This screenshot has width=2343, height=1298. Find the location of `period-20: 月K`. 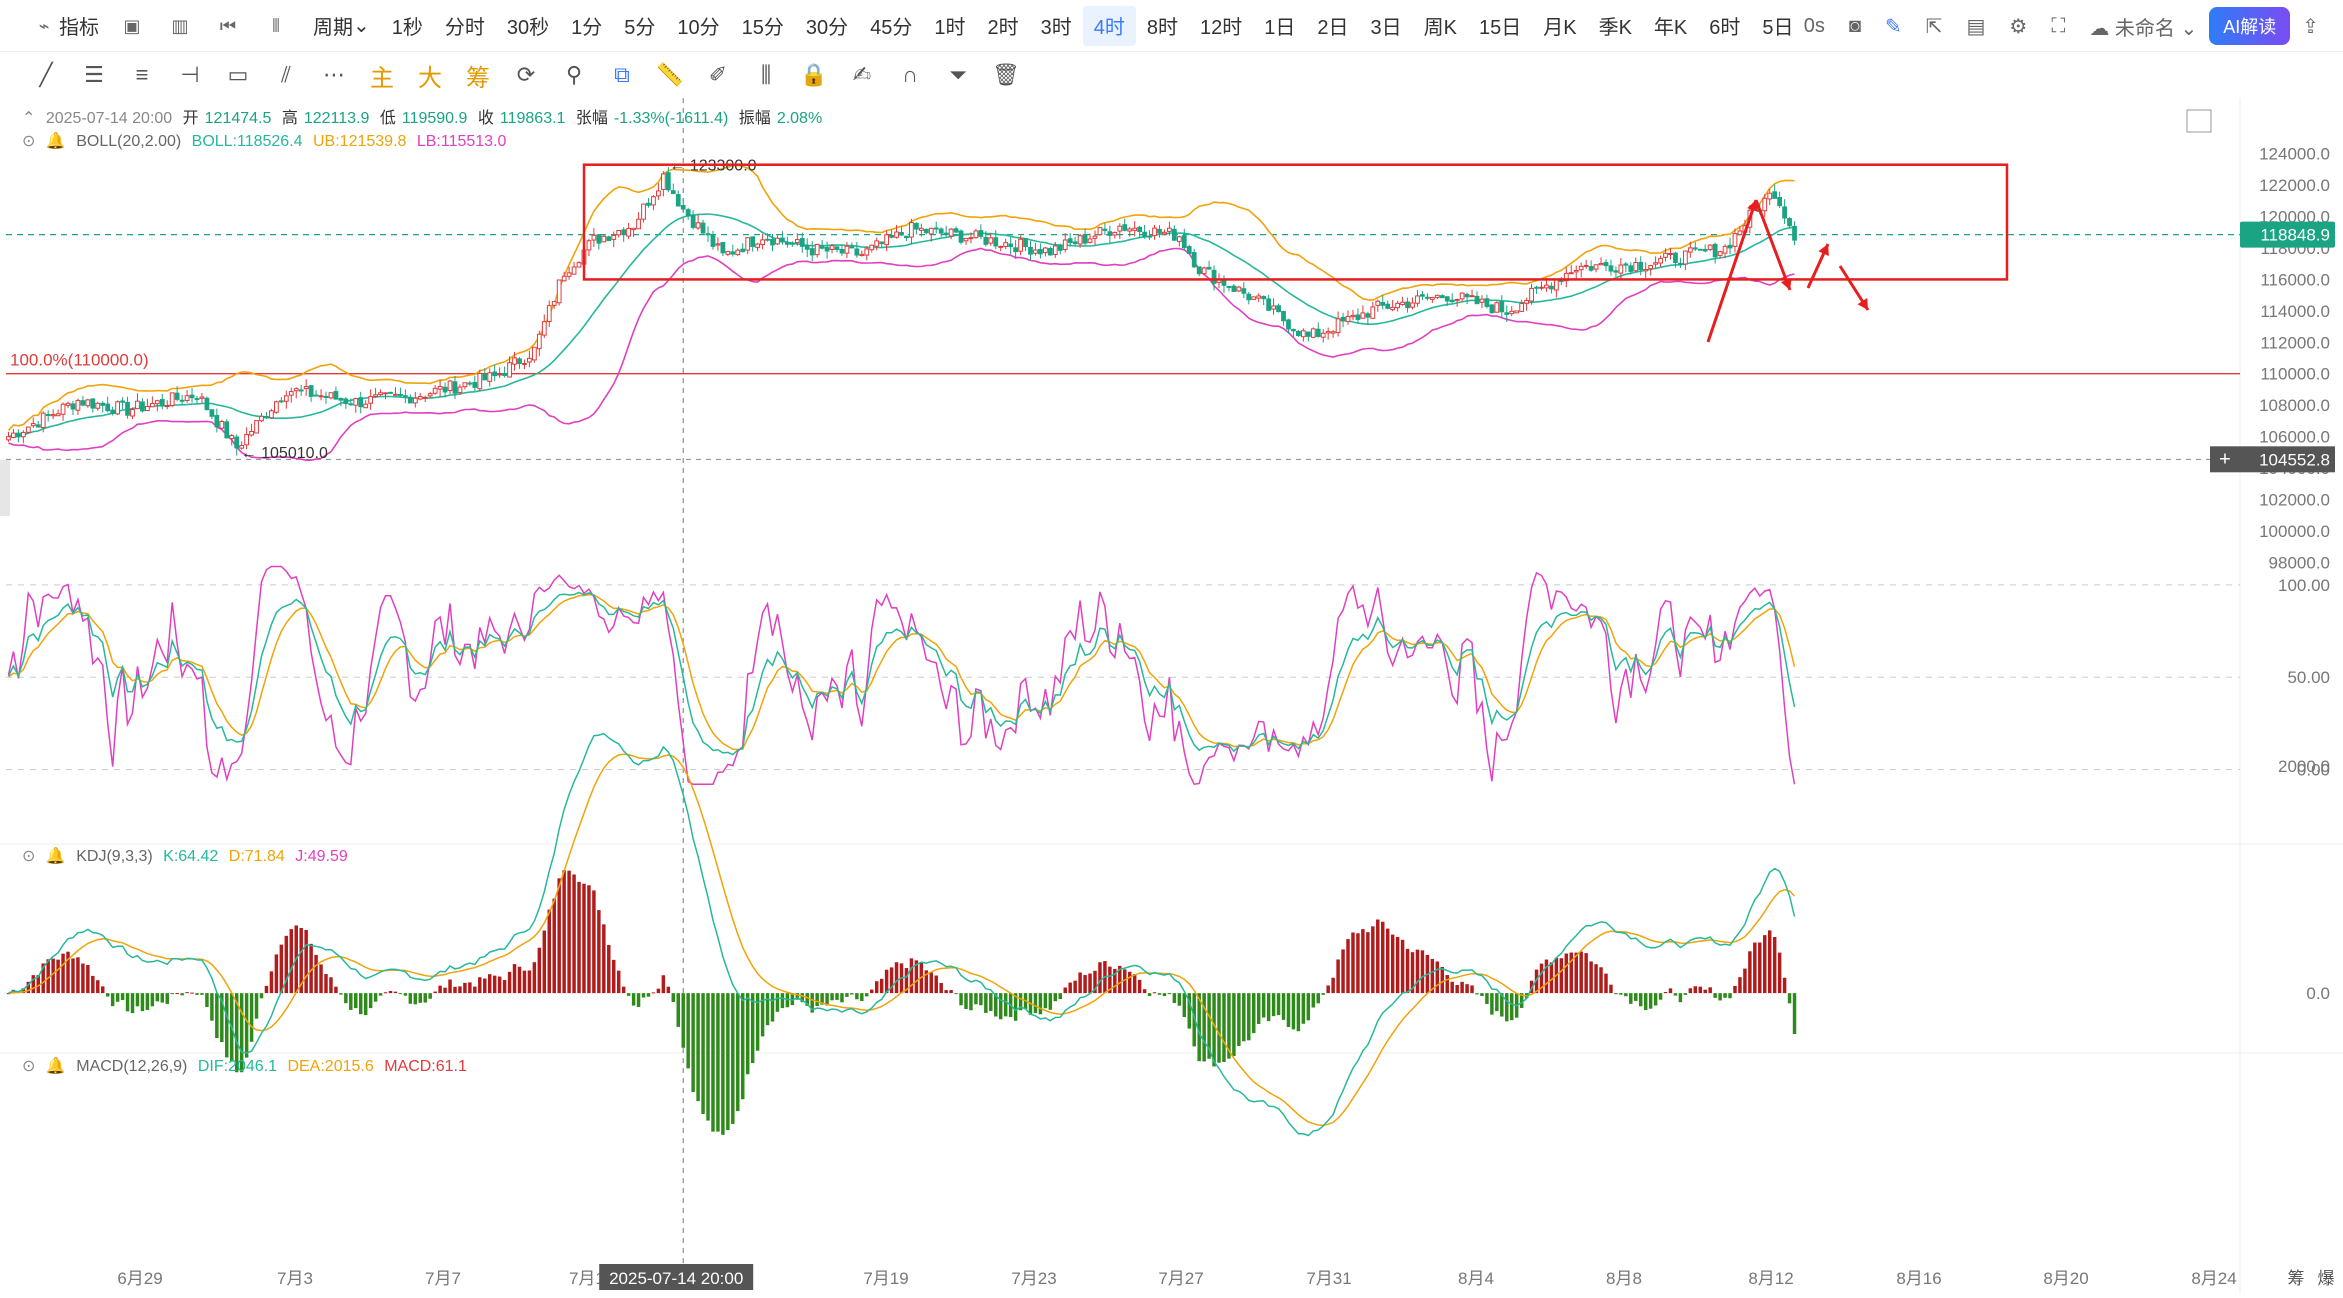

period-20: 月K is located at coordinates (1560, 28).